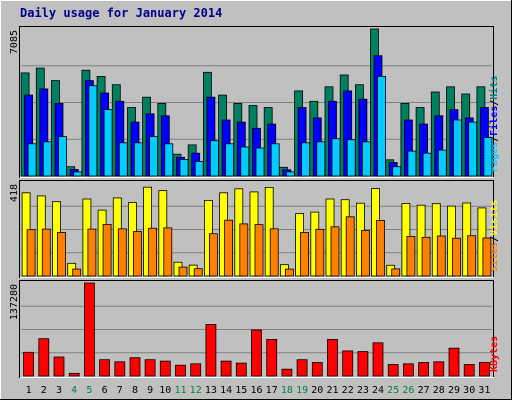  I want to click on chart-title: Daily usage for January 2014, so click(121, 13).